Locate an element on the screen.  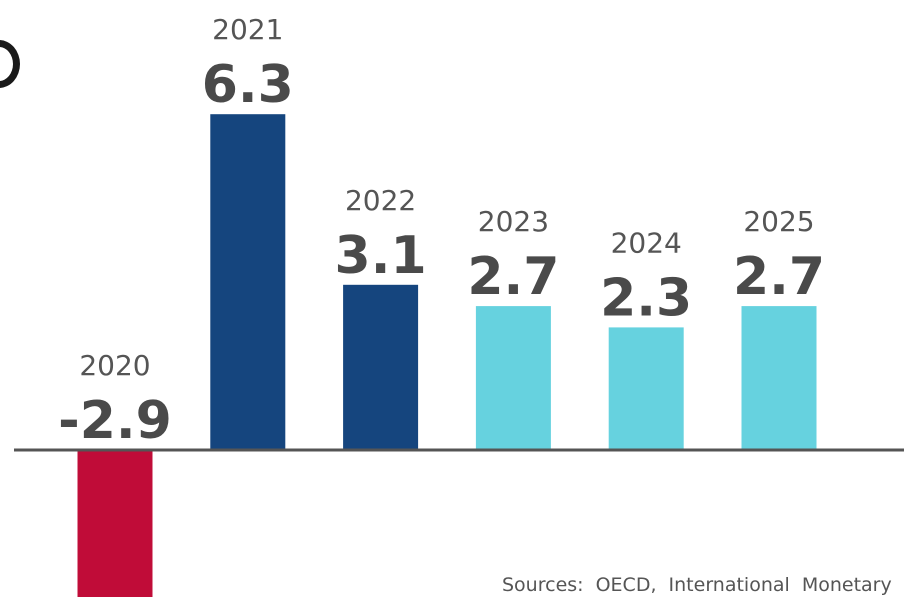
value-label-2022: 3.1 is located at coordinates (381, 256).